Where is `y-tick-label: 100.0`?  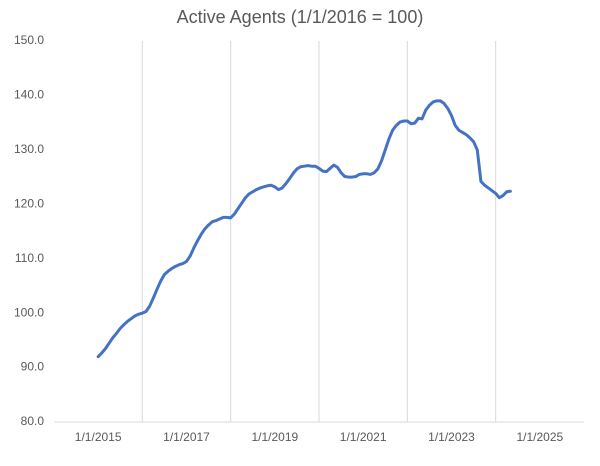
y-tick-label: 100.0 is located at coordinates (29, 312).